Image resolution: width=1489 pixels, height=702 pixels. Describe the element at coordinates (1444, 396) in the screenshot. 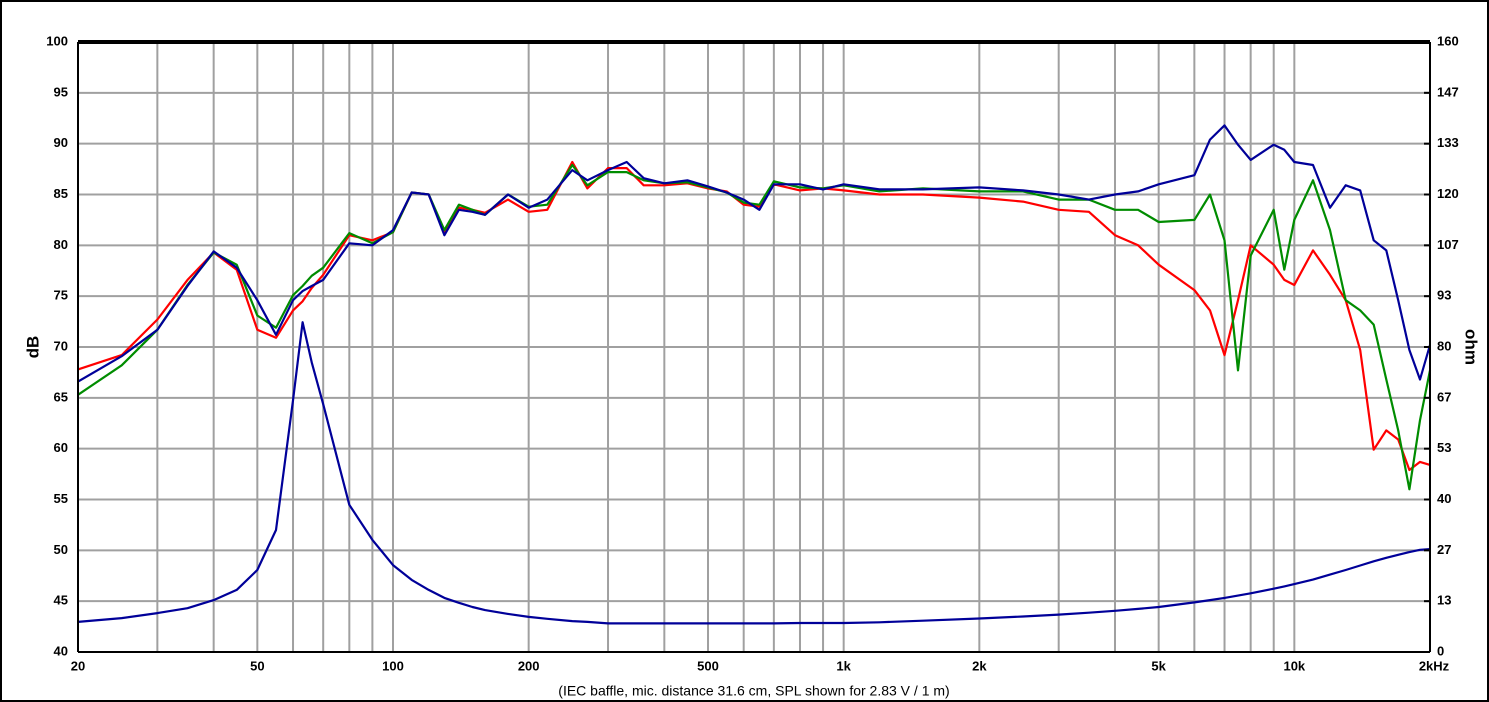

I see `y2-tick-label: 67` at that location.